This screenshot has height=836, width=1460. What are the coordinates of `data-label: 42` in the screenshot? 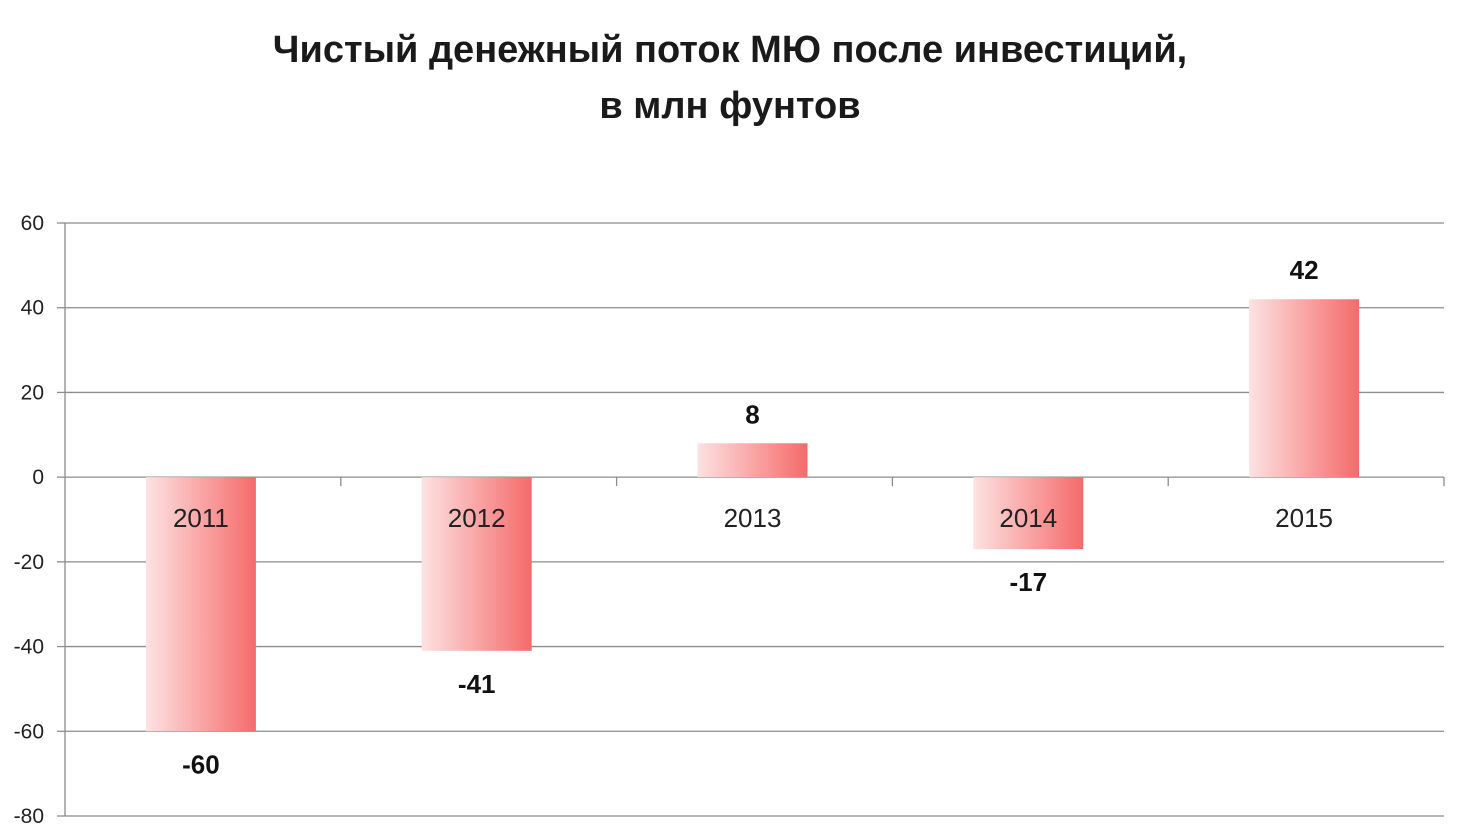 It's located at (1304, 270).